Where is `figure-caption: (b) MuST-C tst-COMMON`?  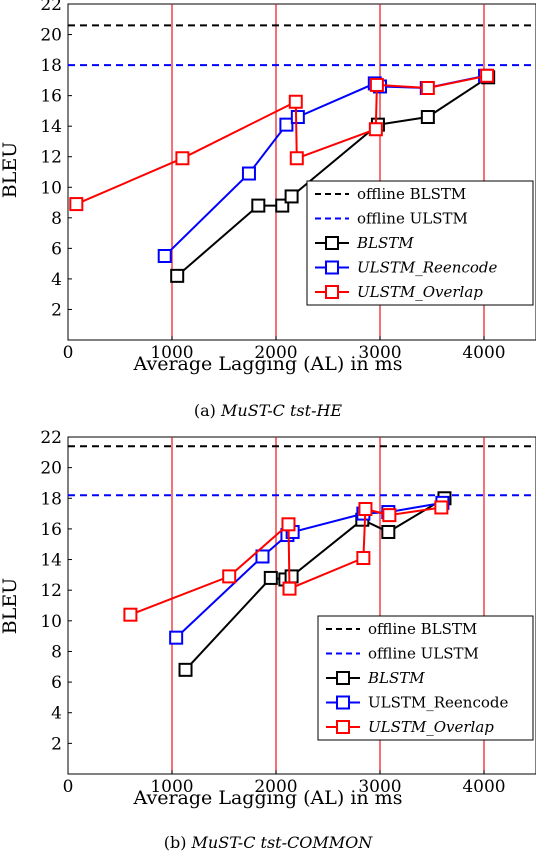
figure-caption: (b) MuST-C tst-COMMON is located at coordinates (269, 842).